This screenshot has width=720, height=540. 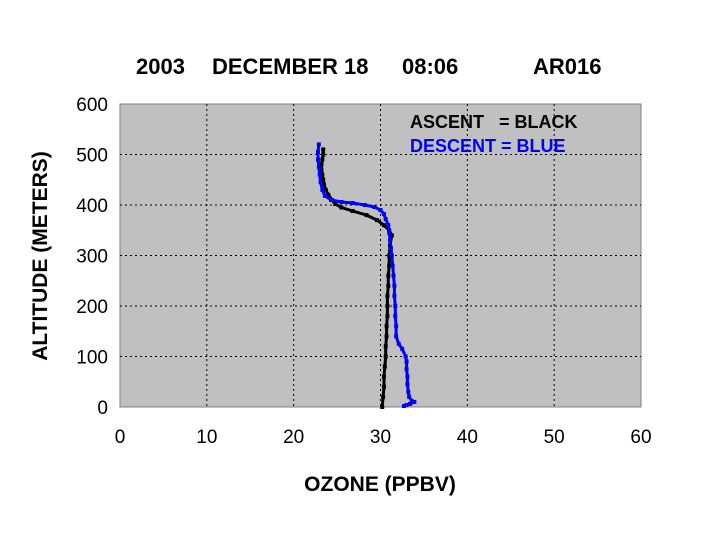 I want to click on chart-title-time: 08:06, so click(x=430, y=66).